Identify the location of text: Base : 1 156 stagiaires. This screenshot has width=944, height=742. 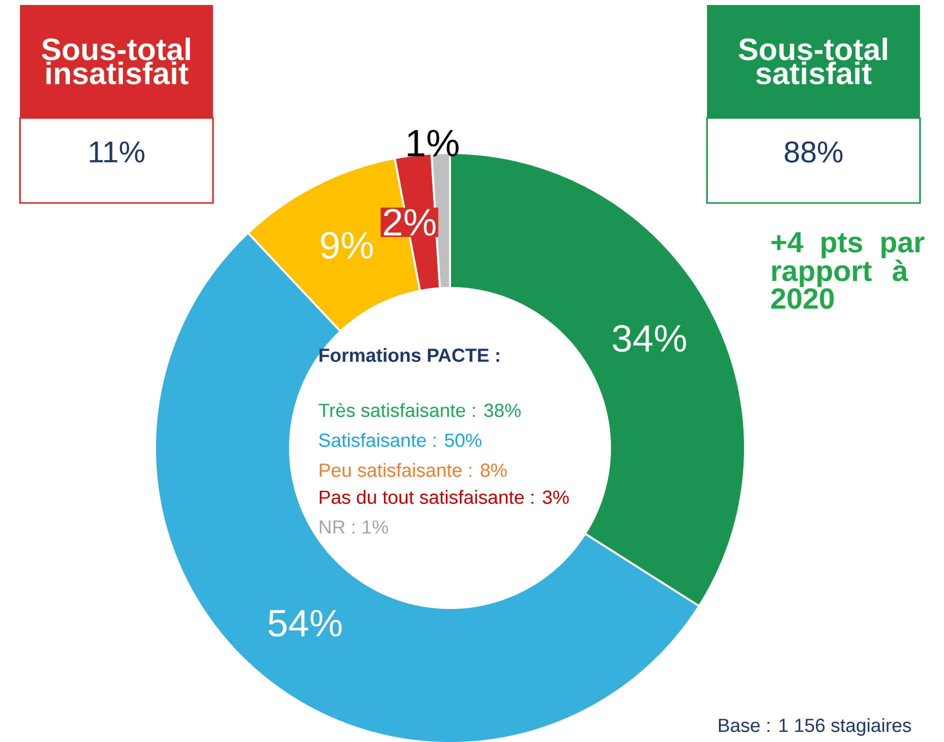
(815, 727).